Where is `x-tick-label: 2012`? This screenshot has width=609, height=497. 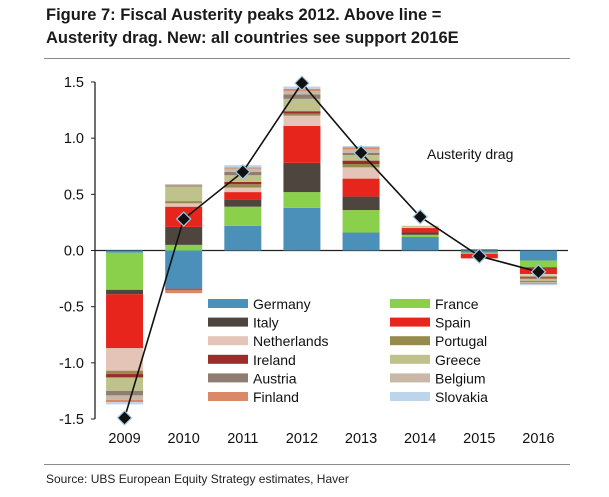
x-tick-label: 2012 is located at coordinates (302, 439).